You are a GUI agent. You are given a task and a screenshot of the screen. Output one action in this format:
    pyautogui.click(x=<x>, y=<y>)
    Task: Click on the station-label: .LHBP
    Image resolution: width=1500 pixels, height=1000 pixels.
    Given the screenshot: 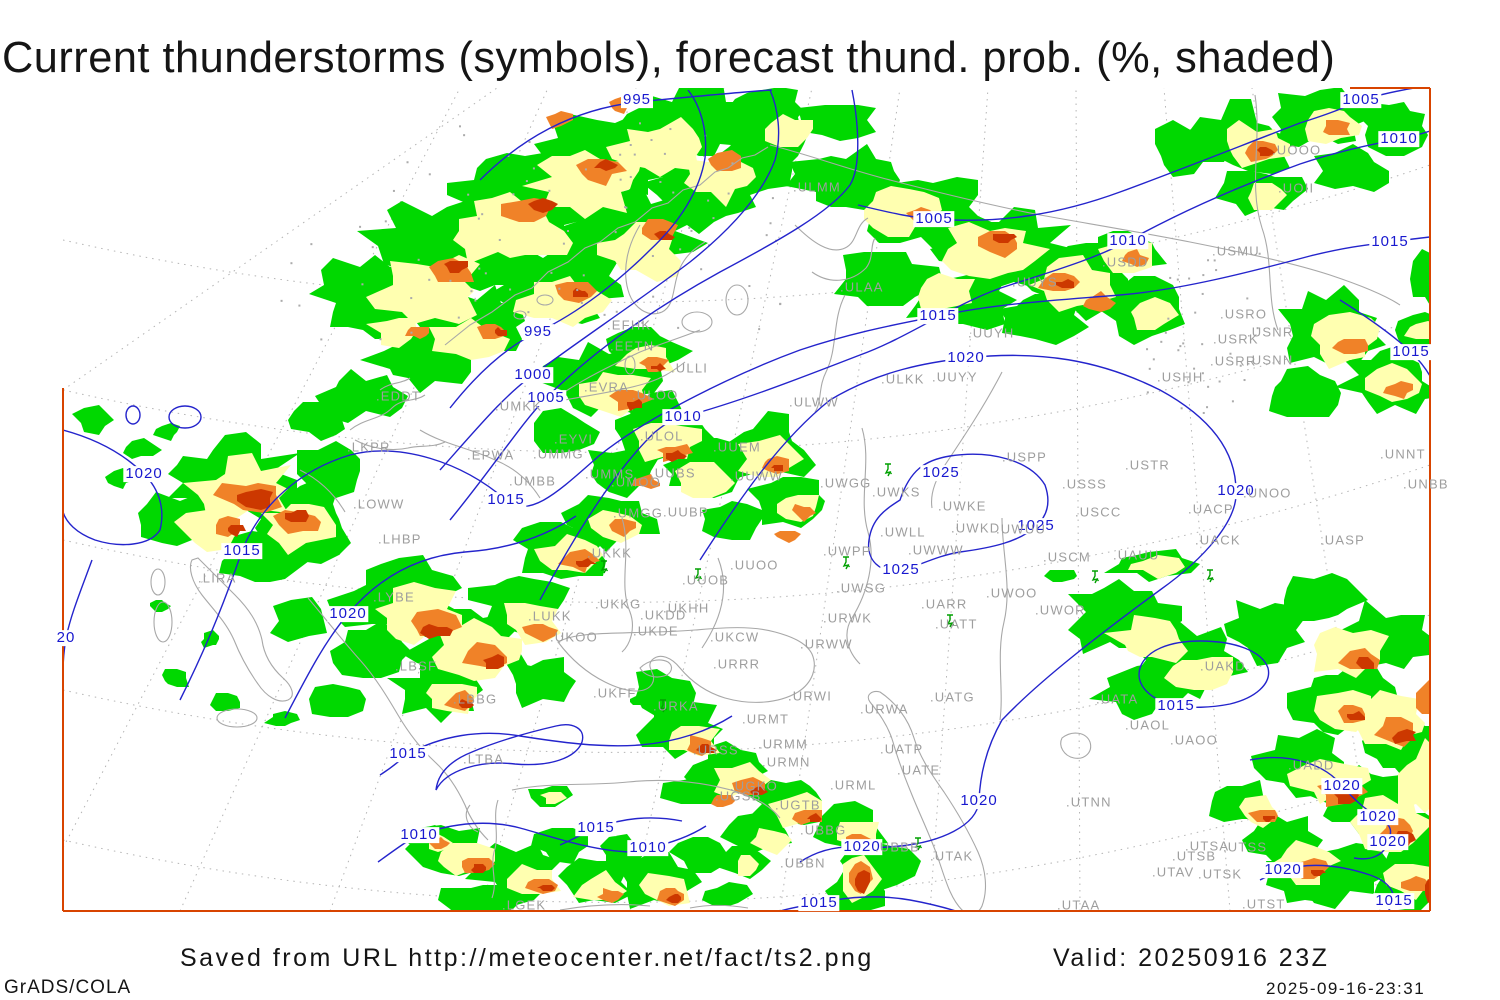 What is the action you would take?
    pyautogui.click(x=400, y=539)
    